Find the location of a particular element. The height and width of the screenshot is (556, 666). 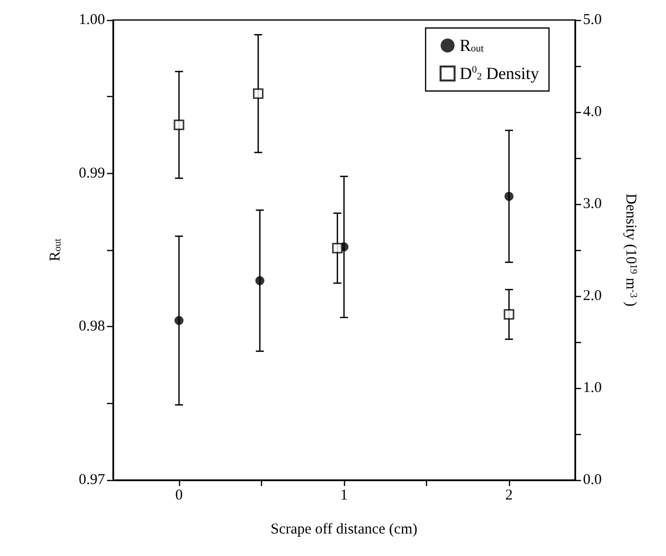

y-tick-label: 0.99 is located at coordinates (91, 173).